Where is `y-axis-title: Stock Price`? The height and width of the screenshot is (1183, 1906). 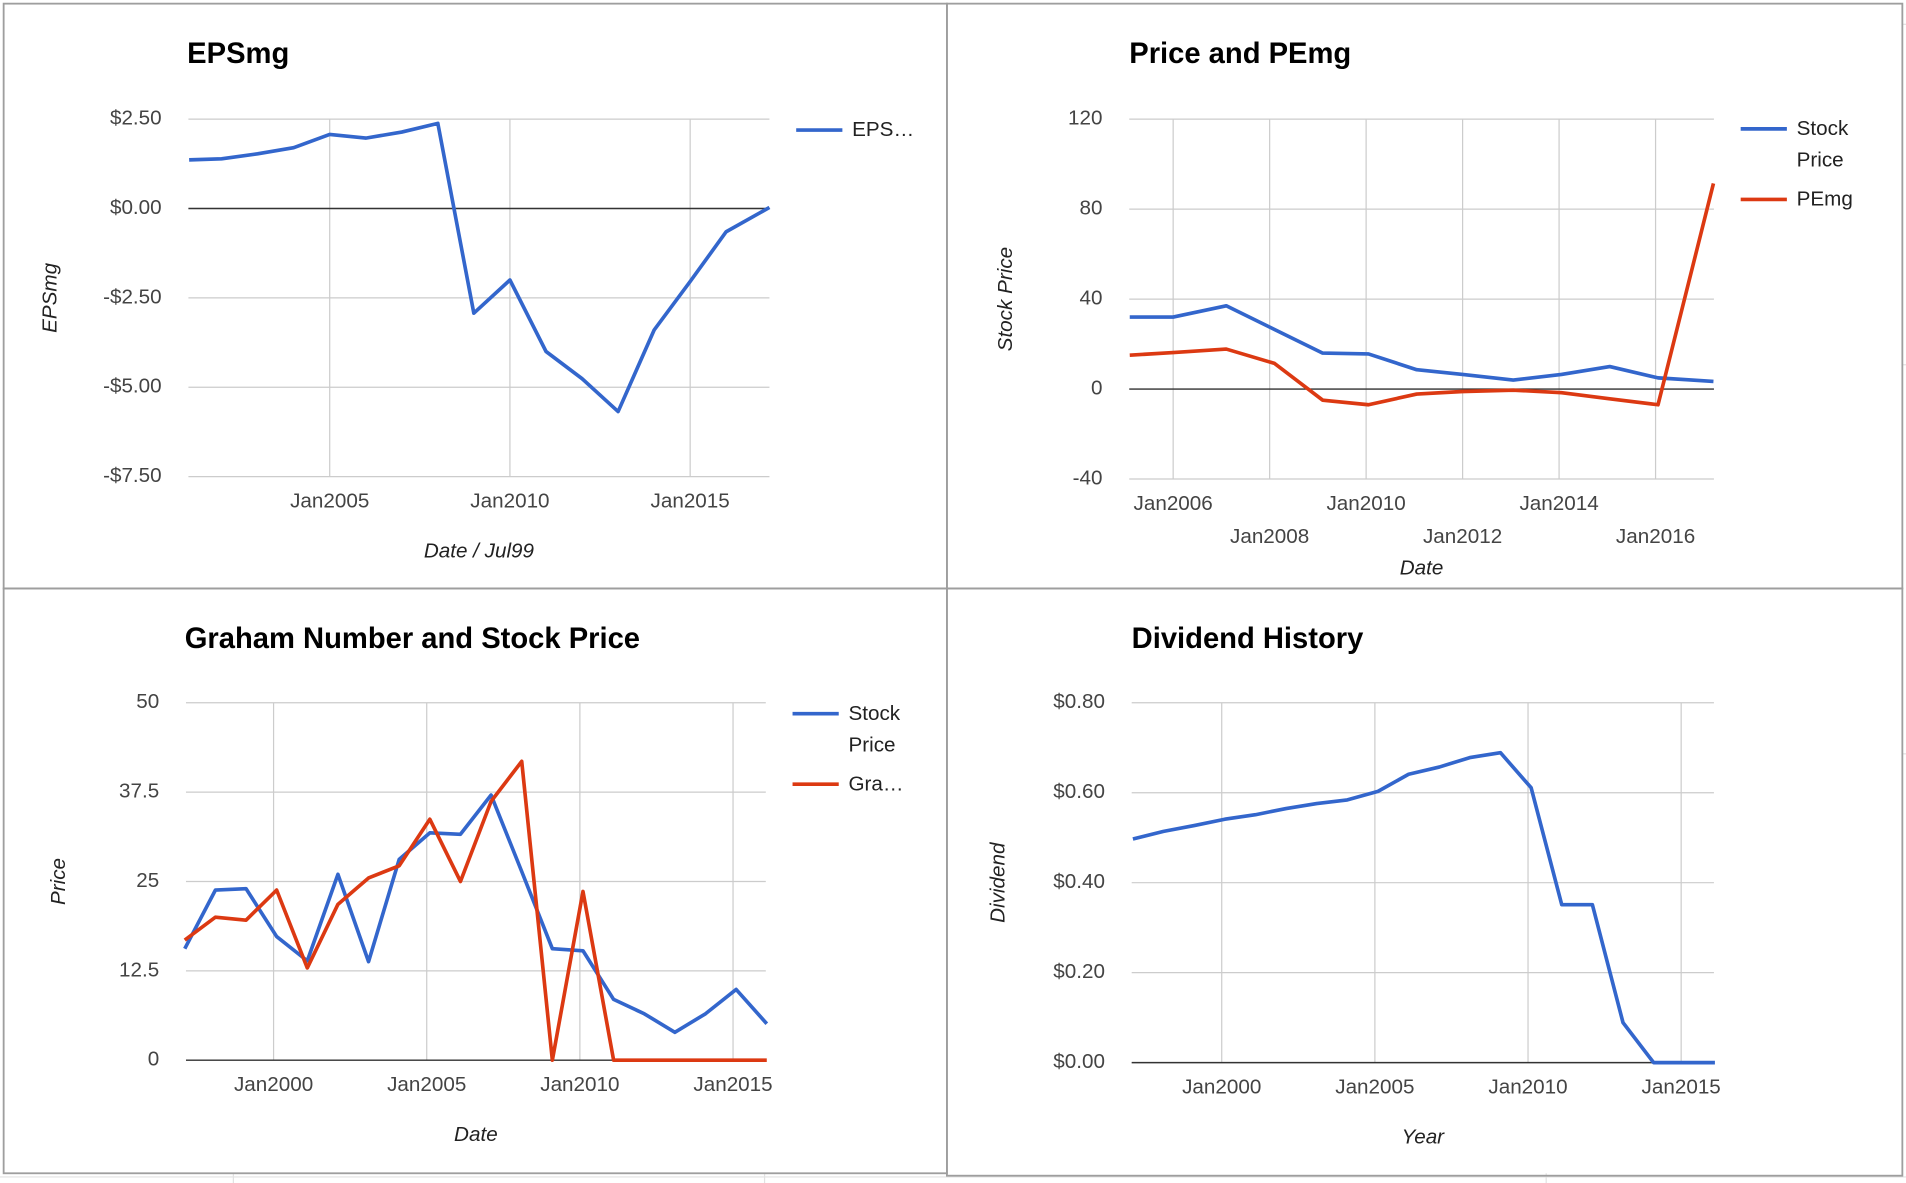 y-axis-title: Stock Price is located at coordinates (1005, 299).